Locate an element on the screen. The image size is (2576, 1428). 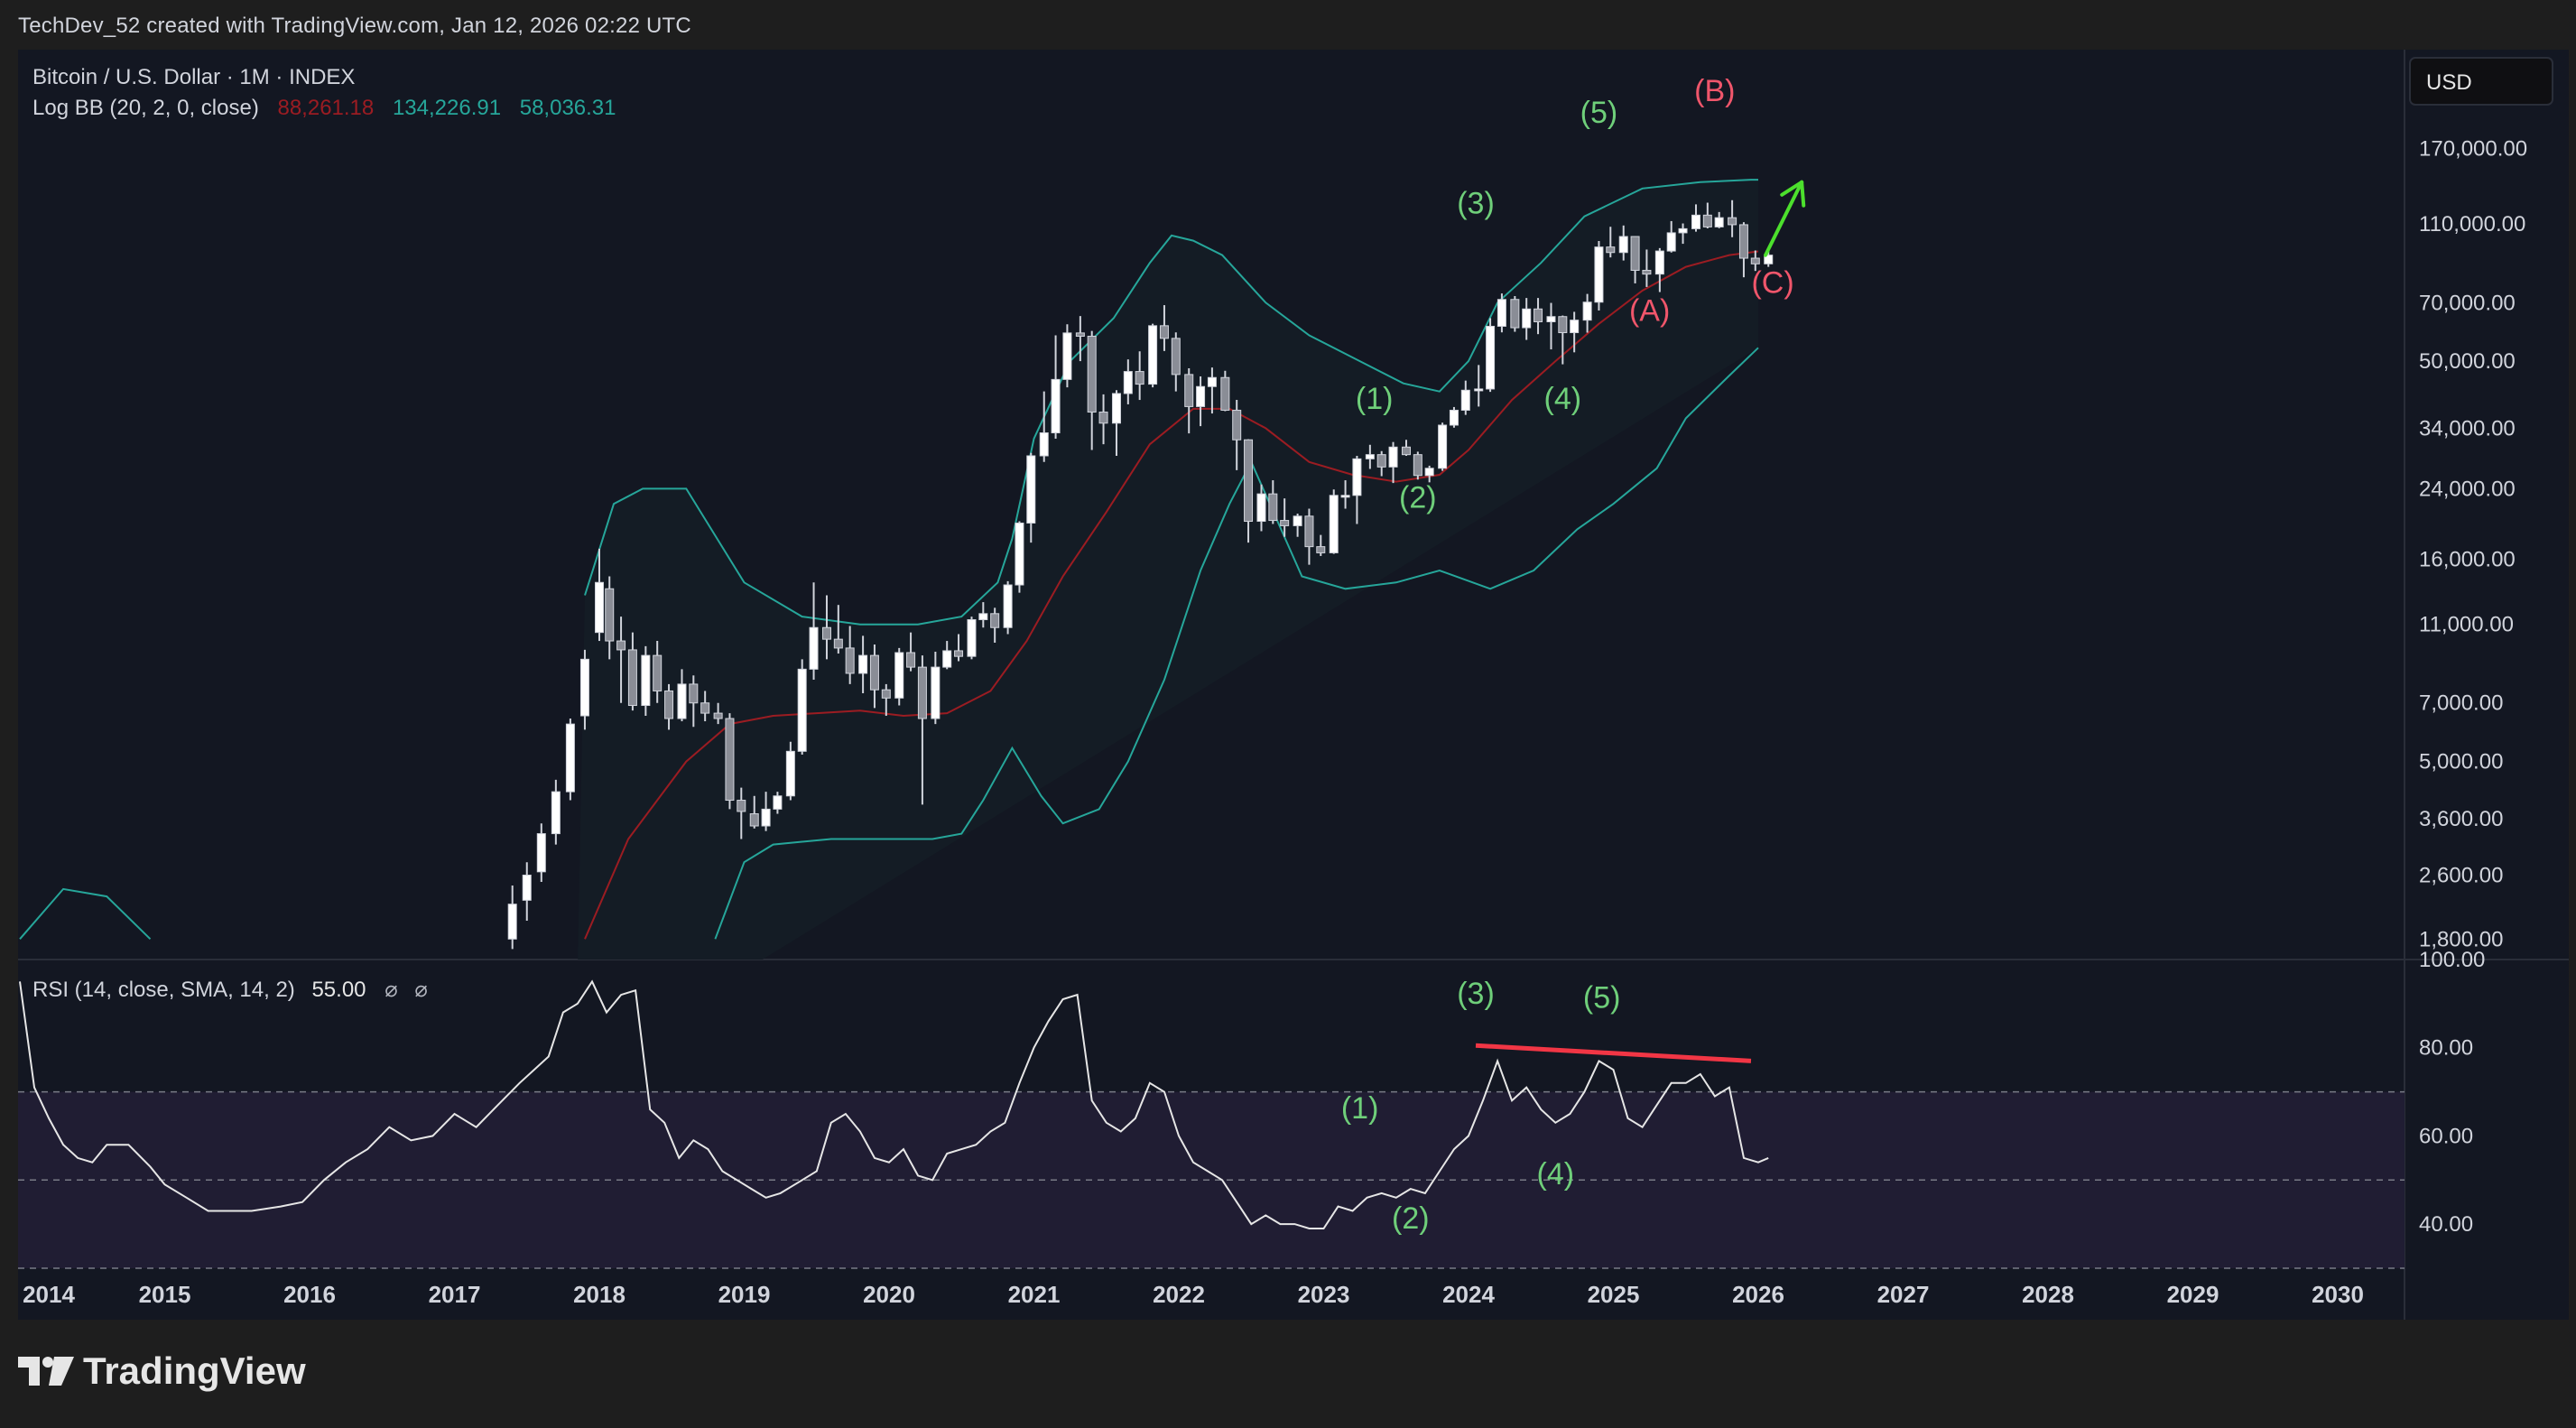
rsi-wave-label: (2) is located at coordinates (1411, 1218).